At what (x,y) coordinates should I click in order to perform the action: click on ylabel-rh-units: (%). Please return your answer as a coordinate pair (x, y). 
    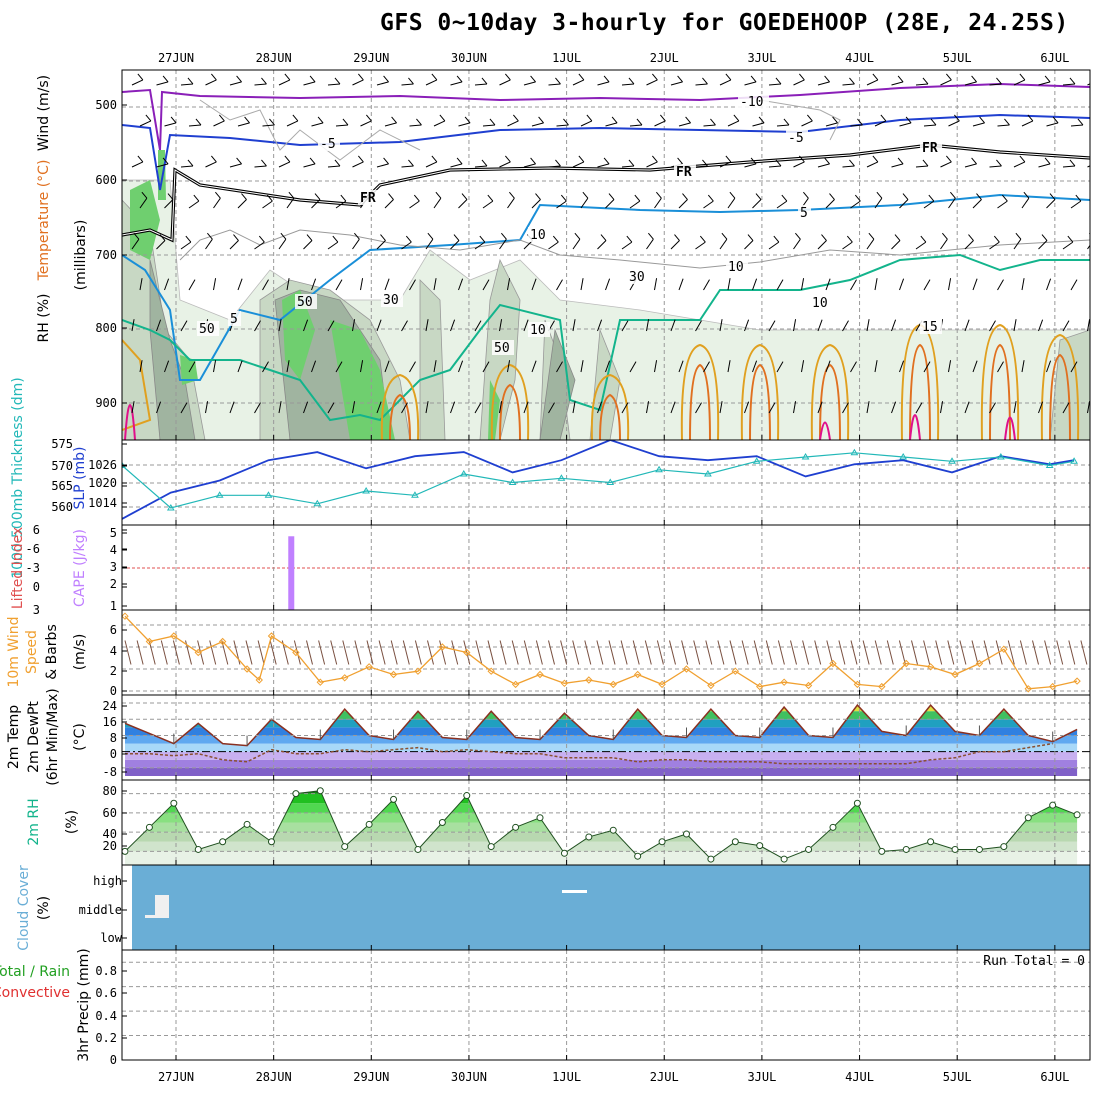
    Looking at the image, I should click on (72, 822).